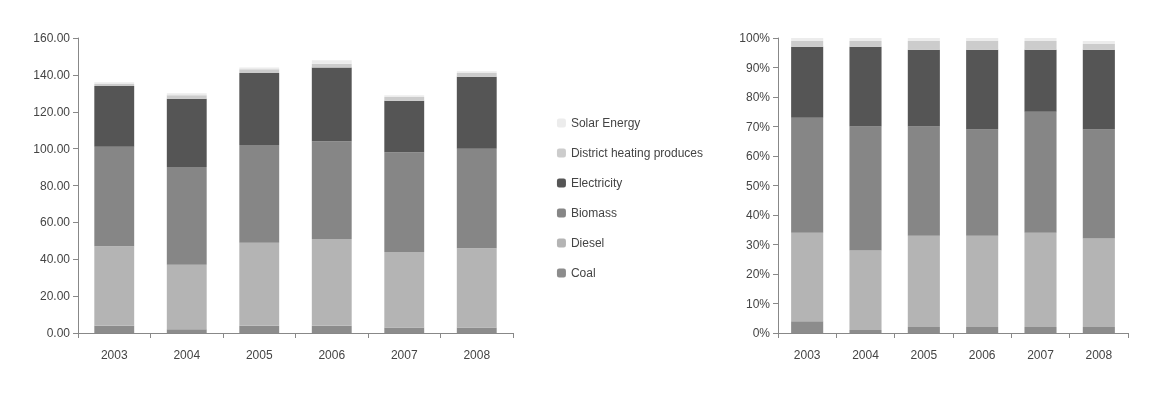 The image size is (1159, 403). I want to click on y-tick-label: 70%, so click(758, 126).